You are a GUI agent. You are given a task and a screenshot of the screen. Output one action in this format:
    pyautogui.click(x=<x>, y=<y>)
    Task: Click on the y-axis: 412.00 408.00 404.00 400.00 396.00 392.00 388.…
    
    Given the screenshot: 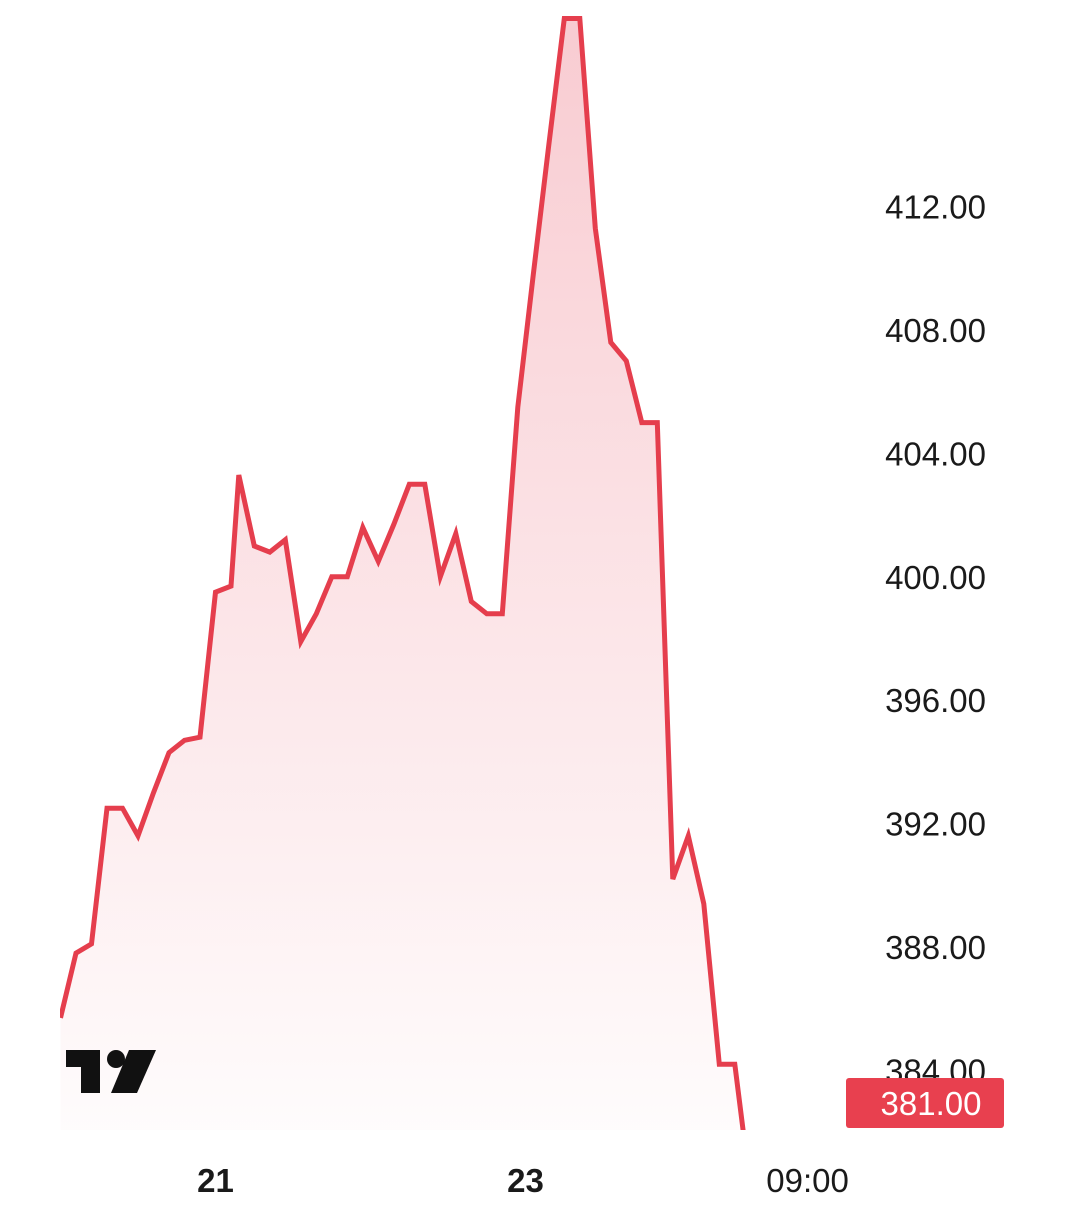 What is the action you would take?
    pyautogui.click(x=935, y=639)
    